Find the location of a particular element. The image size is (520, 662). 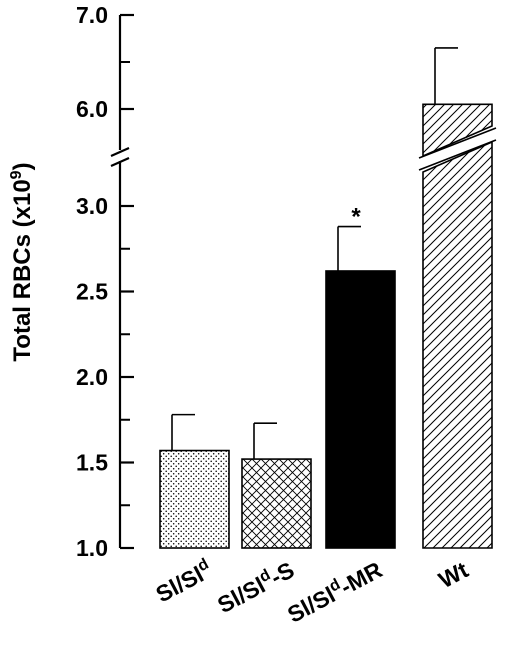

bar-upper is located at coordinates (457, 130).